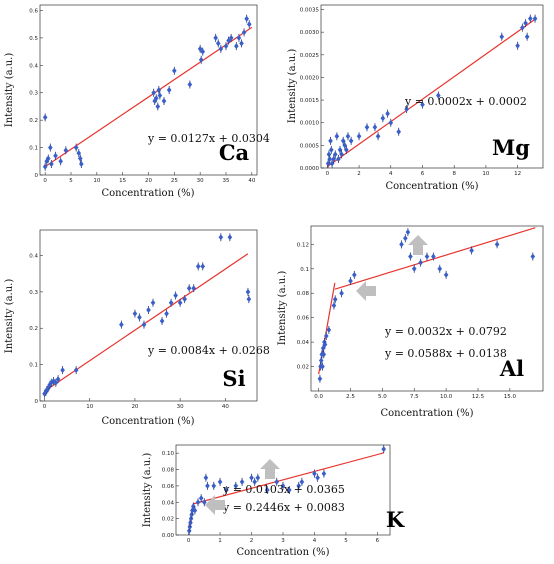 This screenshot has width=554, height=564. I want to click on x-tick-label: 1, so click(220, 541).